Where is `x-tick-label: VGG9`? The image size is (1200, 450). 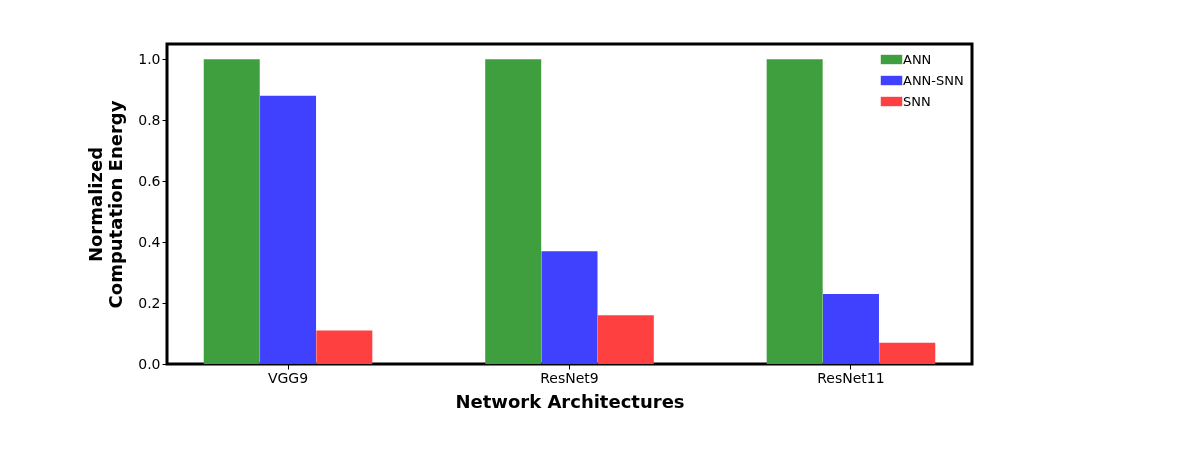
x-tick-label: VGG9 is located at coordinates (288, 377).